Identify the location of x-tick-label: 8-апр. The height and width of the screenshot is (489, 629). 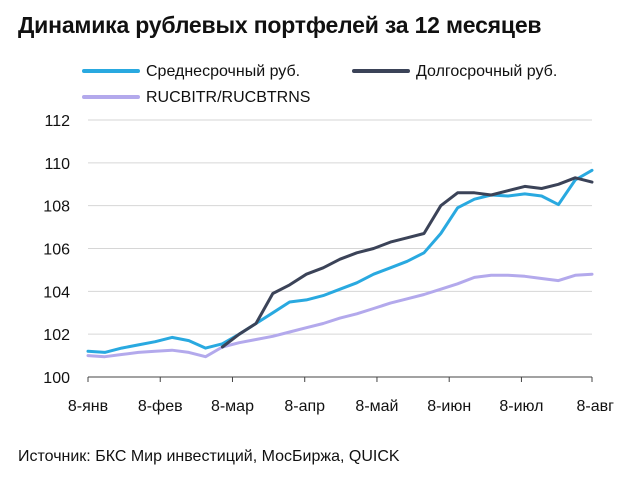
(304, 406).